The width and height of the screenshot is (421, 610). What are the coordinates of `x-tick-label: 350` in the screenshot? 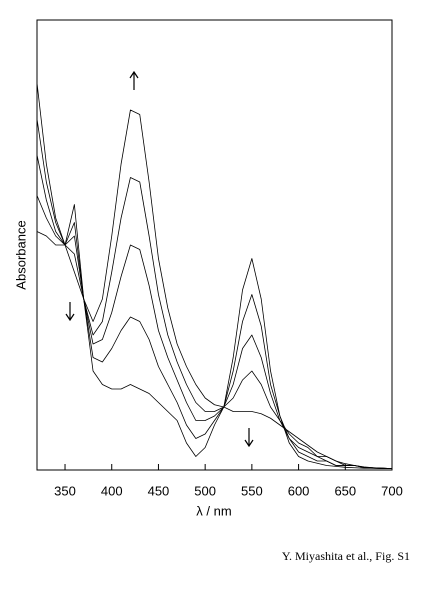 It's located at (65, 490).